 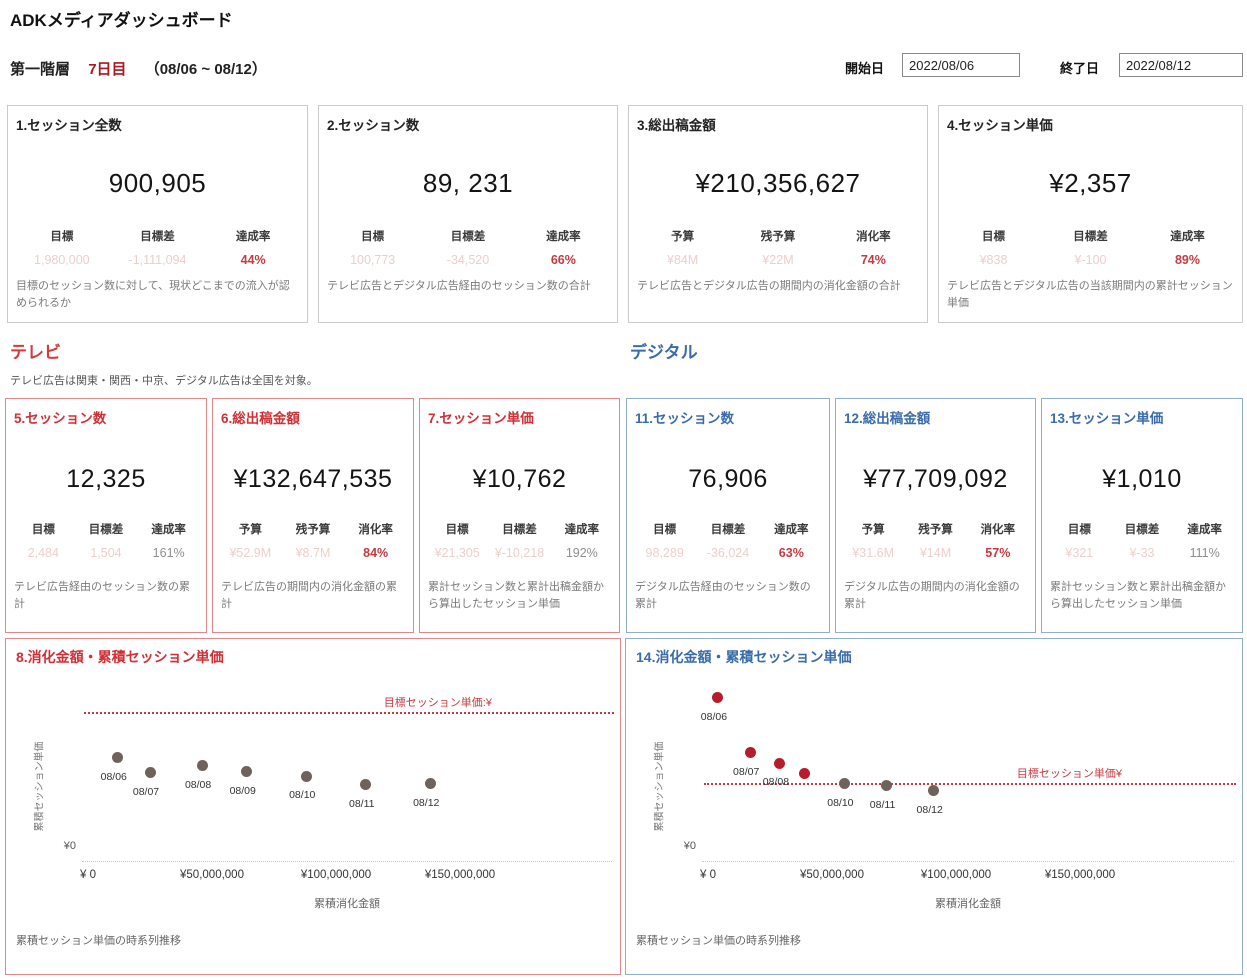 I want to click on metric-value: -1,111,094, so click(x=157, y=260).